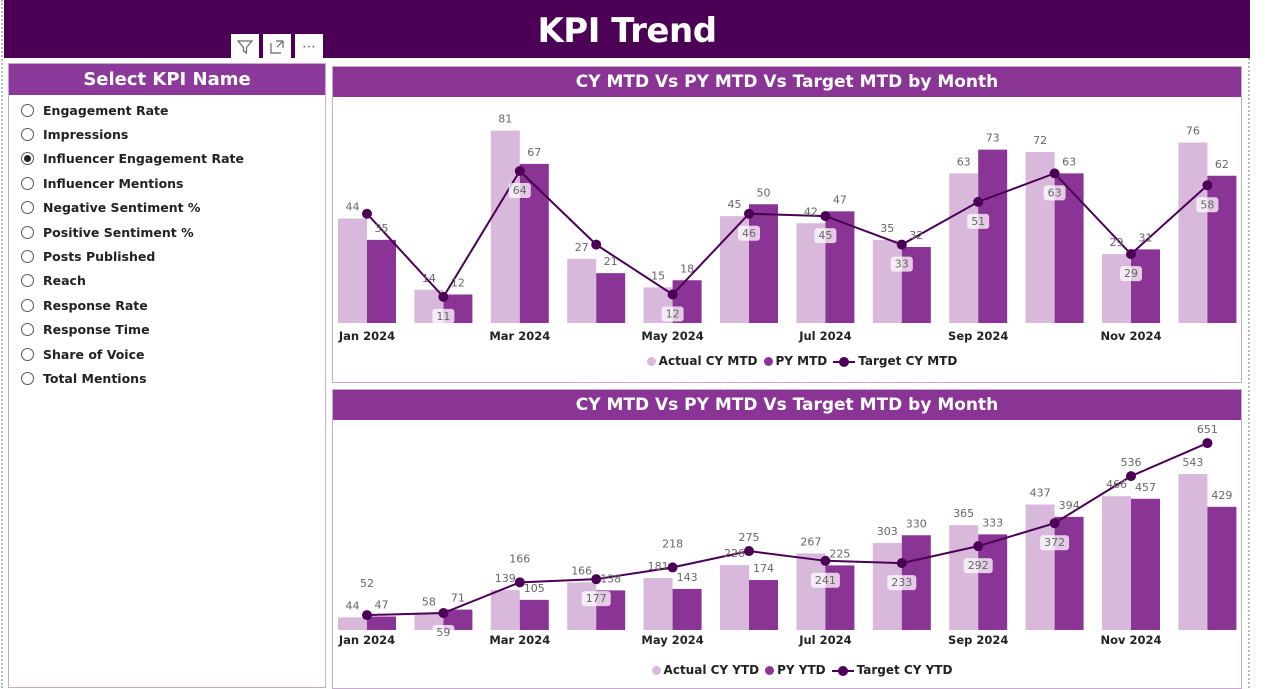 This screenshot has height=689, width=1280. I want to click on slicer-item-label: Reach, so click(64, 281).